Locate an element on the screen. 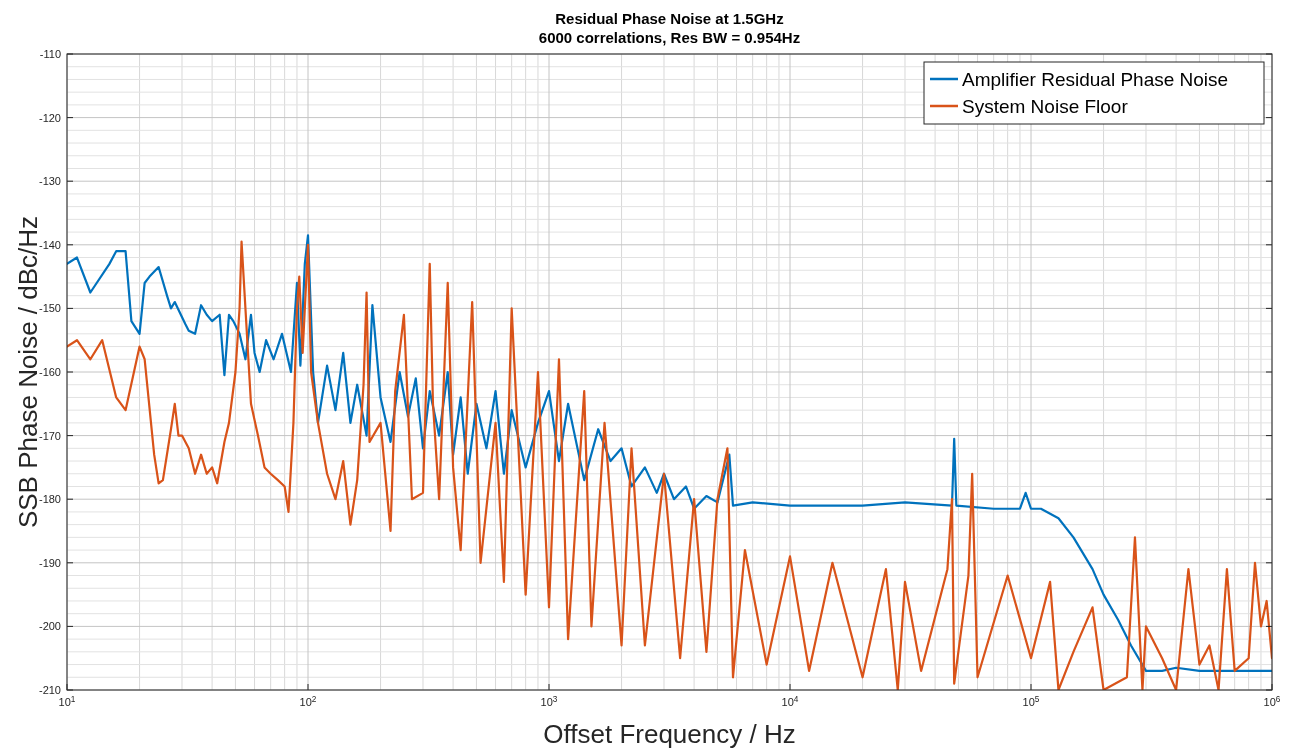 This screenshot has width=1291, height=749. y-tick-label: -180 is located at coordinates (49, 499).